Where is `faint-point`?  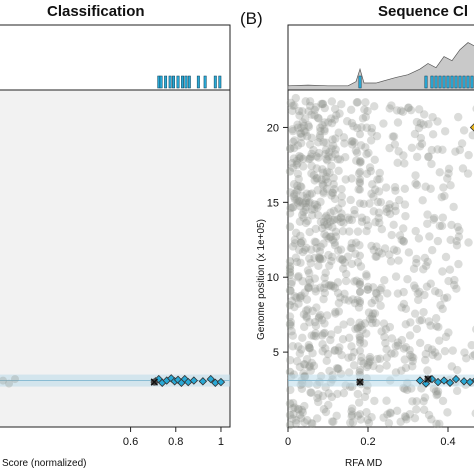 faint-point is located at coordinates (3, 380).